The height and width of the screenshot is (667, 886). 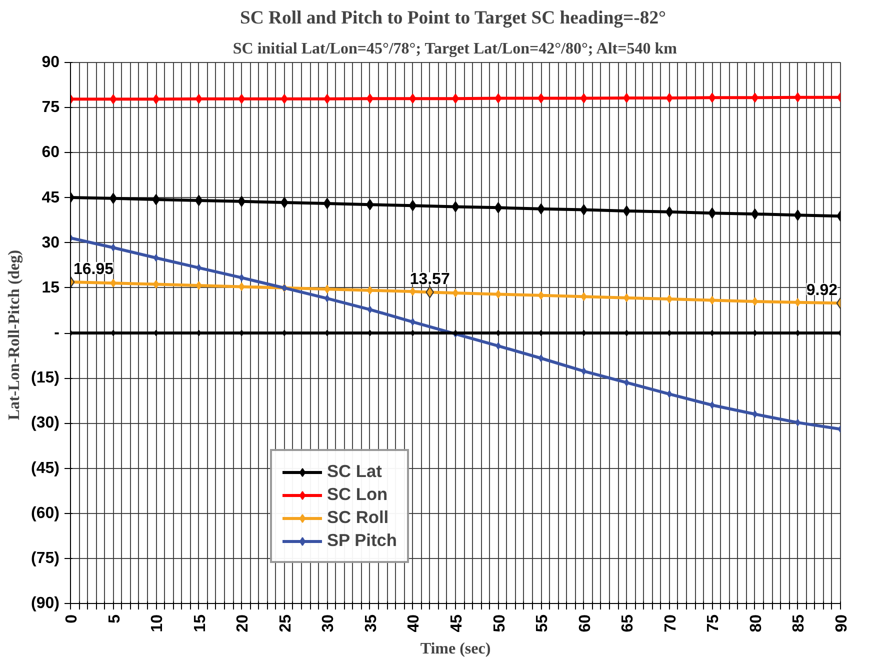 I want to click on y-tick-label: 75, so click(x=51, y=107).